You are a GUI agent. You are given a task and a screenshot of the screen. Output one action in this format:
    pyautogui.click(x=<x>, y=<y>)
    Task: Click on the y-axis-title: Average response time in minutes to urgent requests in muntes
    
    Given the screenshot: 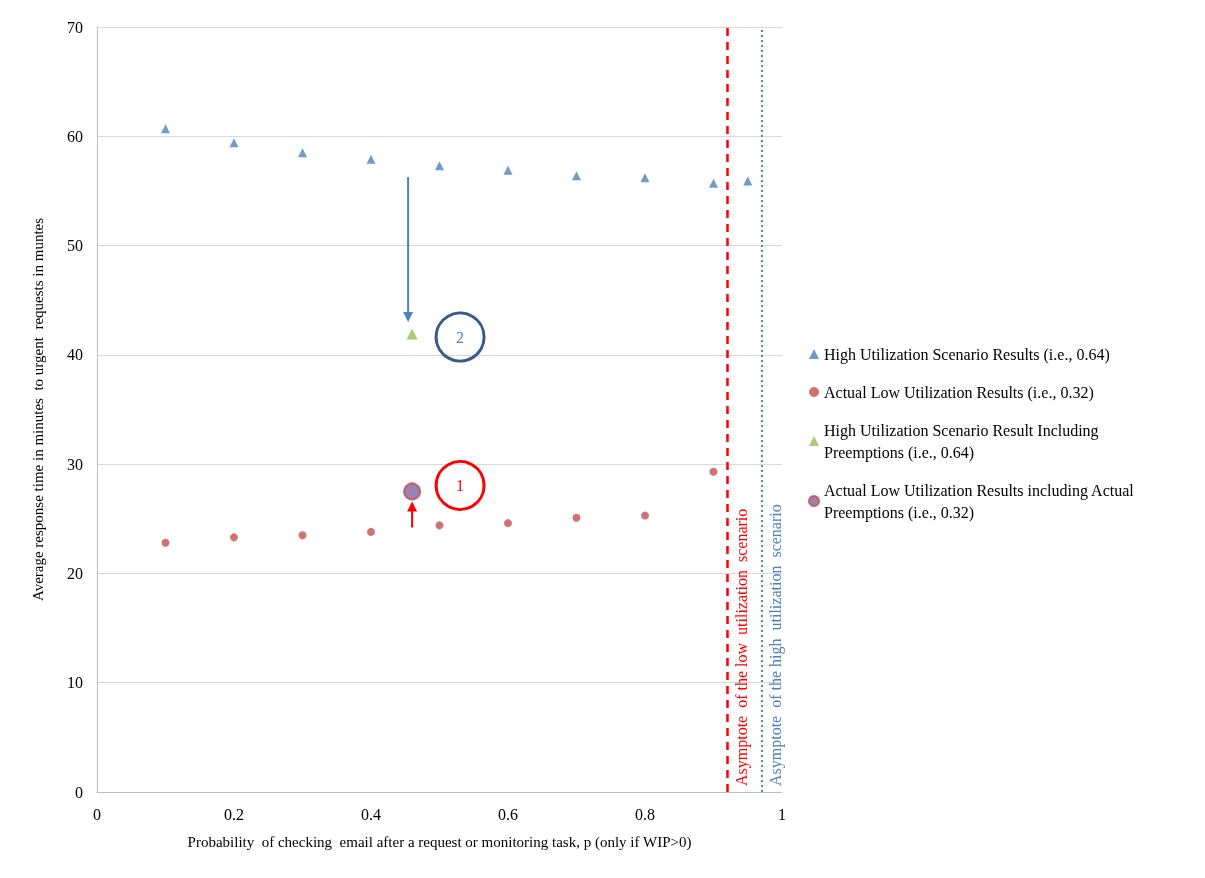 What is the action you would take?
    pyautogui.click(x=37, y=409)
    